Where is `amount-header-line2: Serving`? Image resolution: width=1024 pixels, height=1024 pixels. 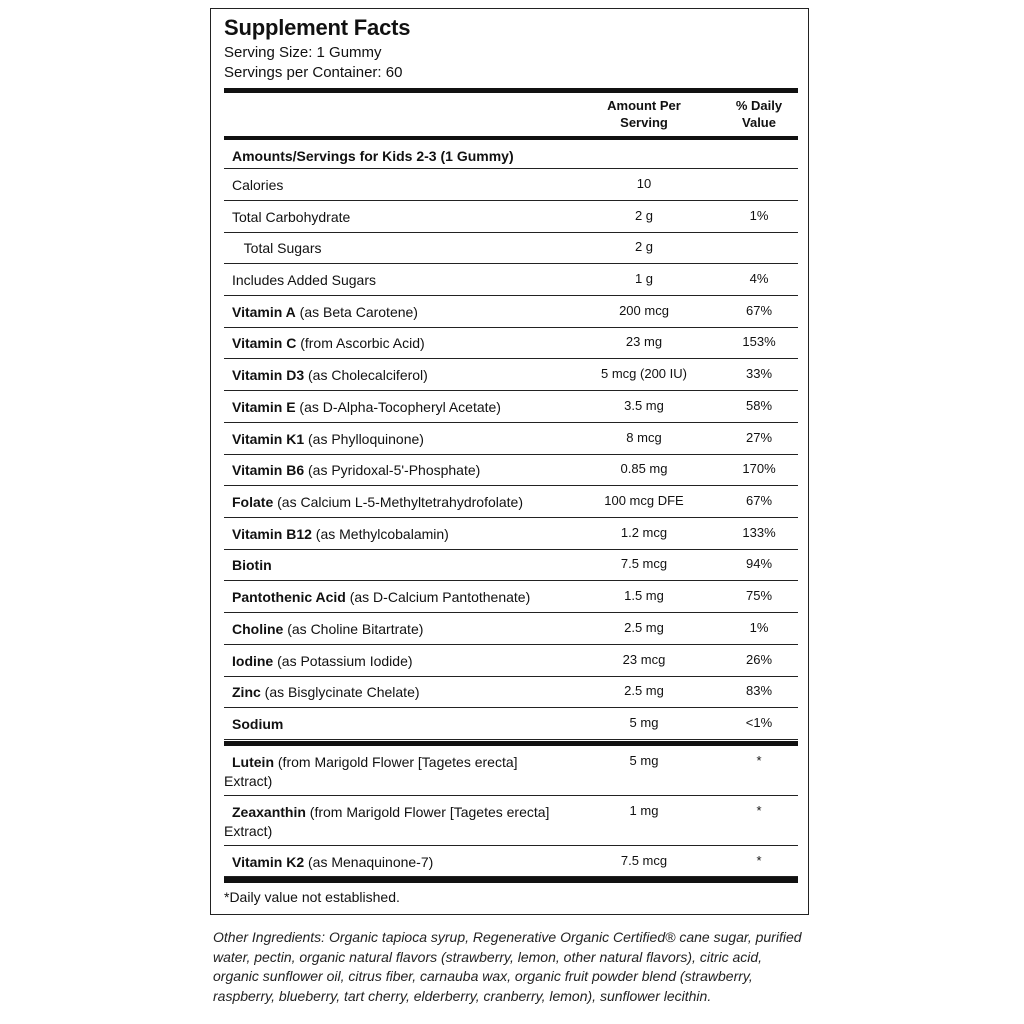
amount-header-line2: Serving is located at coordinates (644, 122).